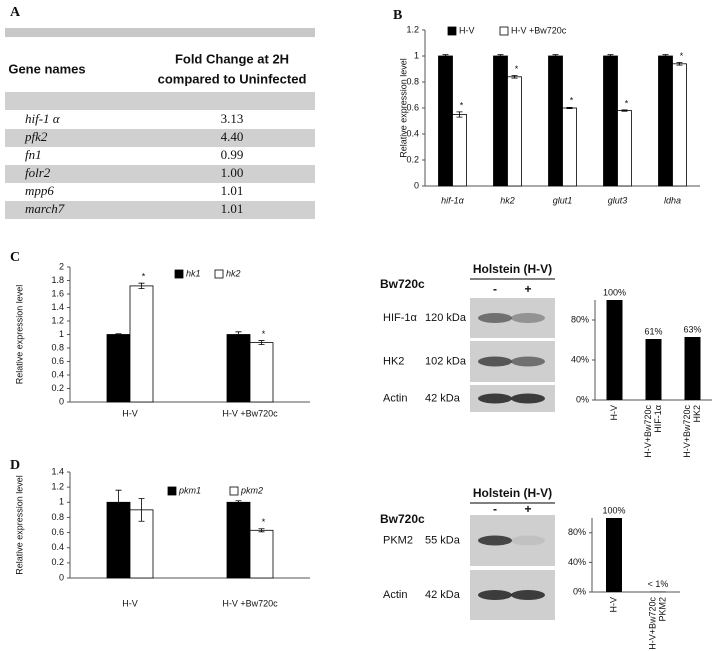 The height and width of the screenshot is (651, 717). What do you see at coordinates (539, 30) in the screenshot?
I see `legend-label: H-V +Bw720c` at bounding box center [539, 30].